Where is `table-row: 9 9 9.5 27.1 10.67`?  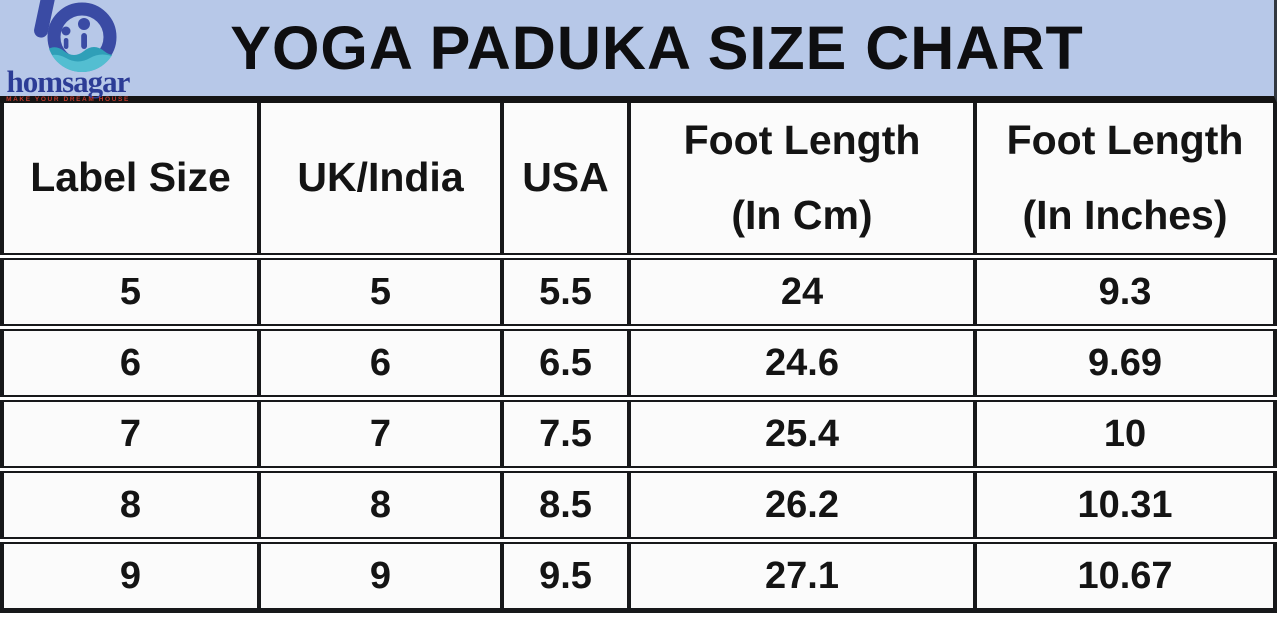
table-row: 9 9 9.5 27.1 10.67 is located at coordinates (638, 575).